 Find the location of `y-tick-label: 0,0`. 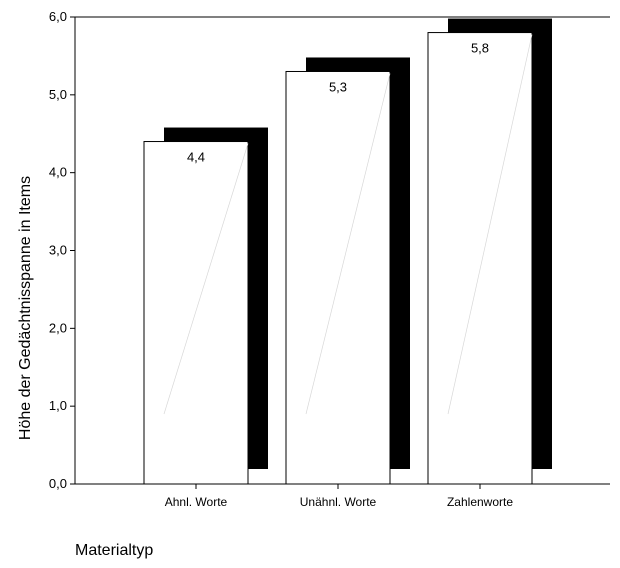

y-tick-label: 0,0 is located at coordinates (58, 483).